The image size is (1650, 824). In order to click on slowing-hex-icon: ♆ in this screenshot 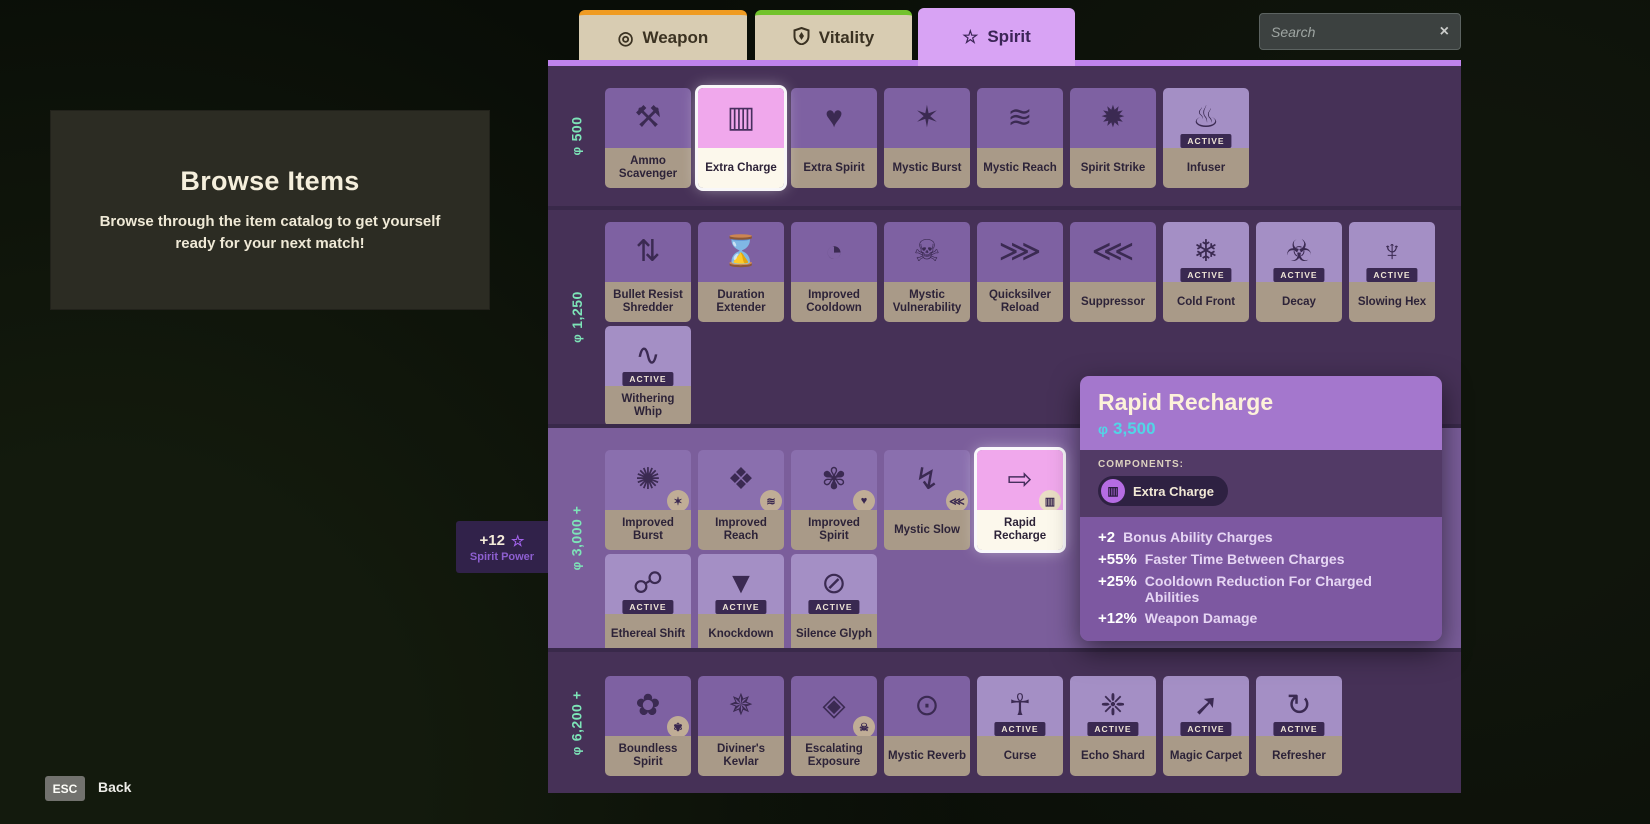, I will do `click(1392, 251)`.